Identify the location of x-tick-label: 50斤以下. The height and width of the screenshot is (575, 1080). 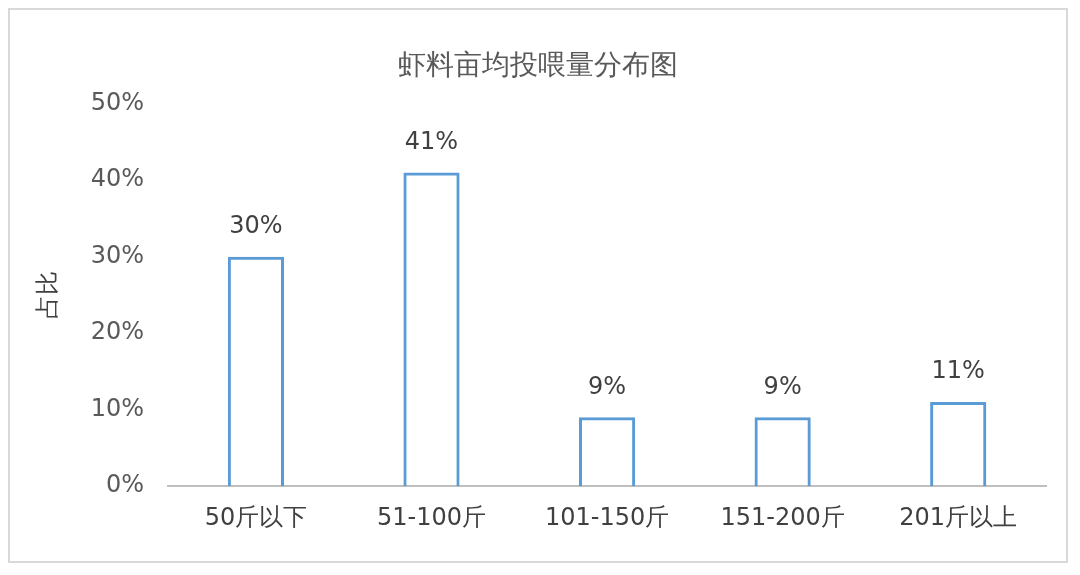
(256, 516).